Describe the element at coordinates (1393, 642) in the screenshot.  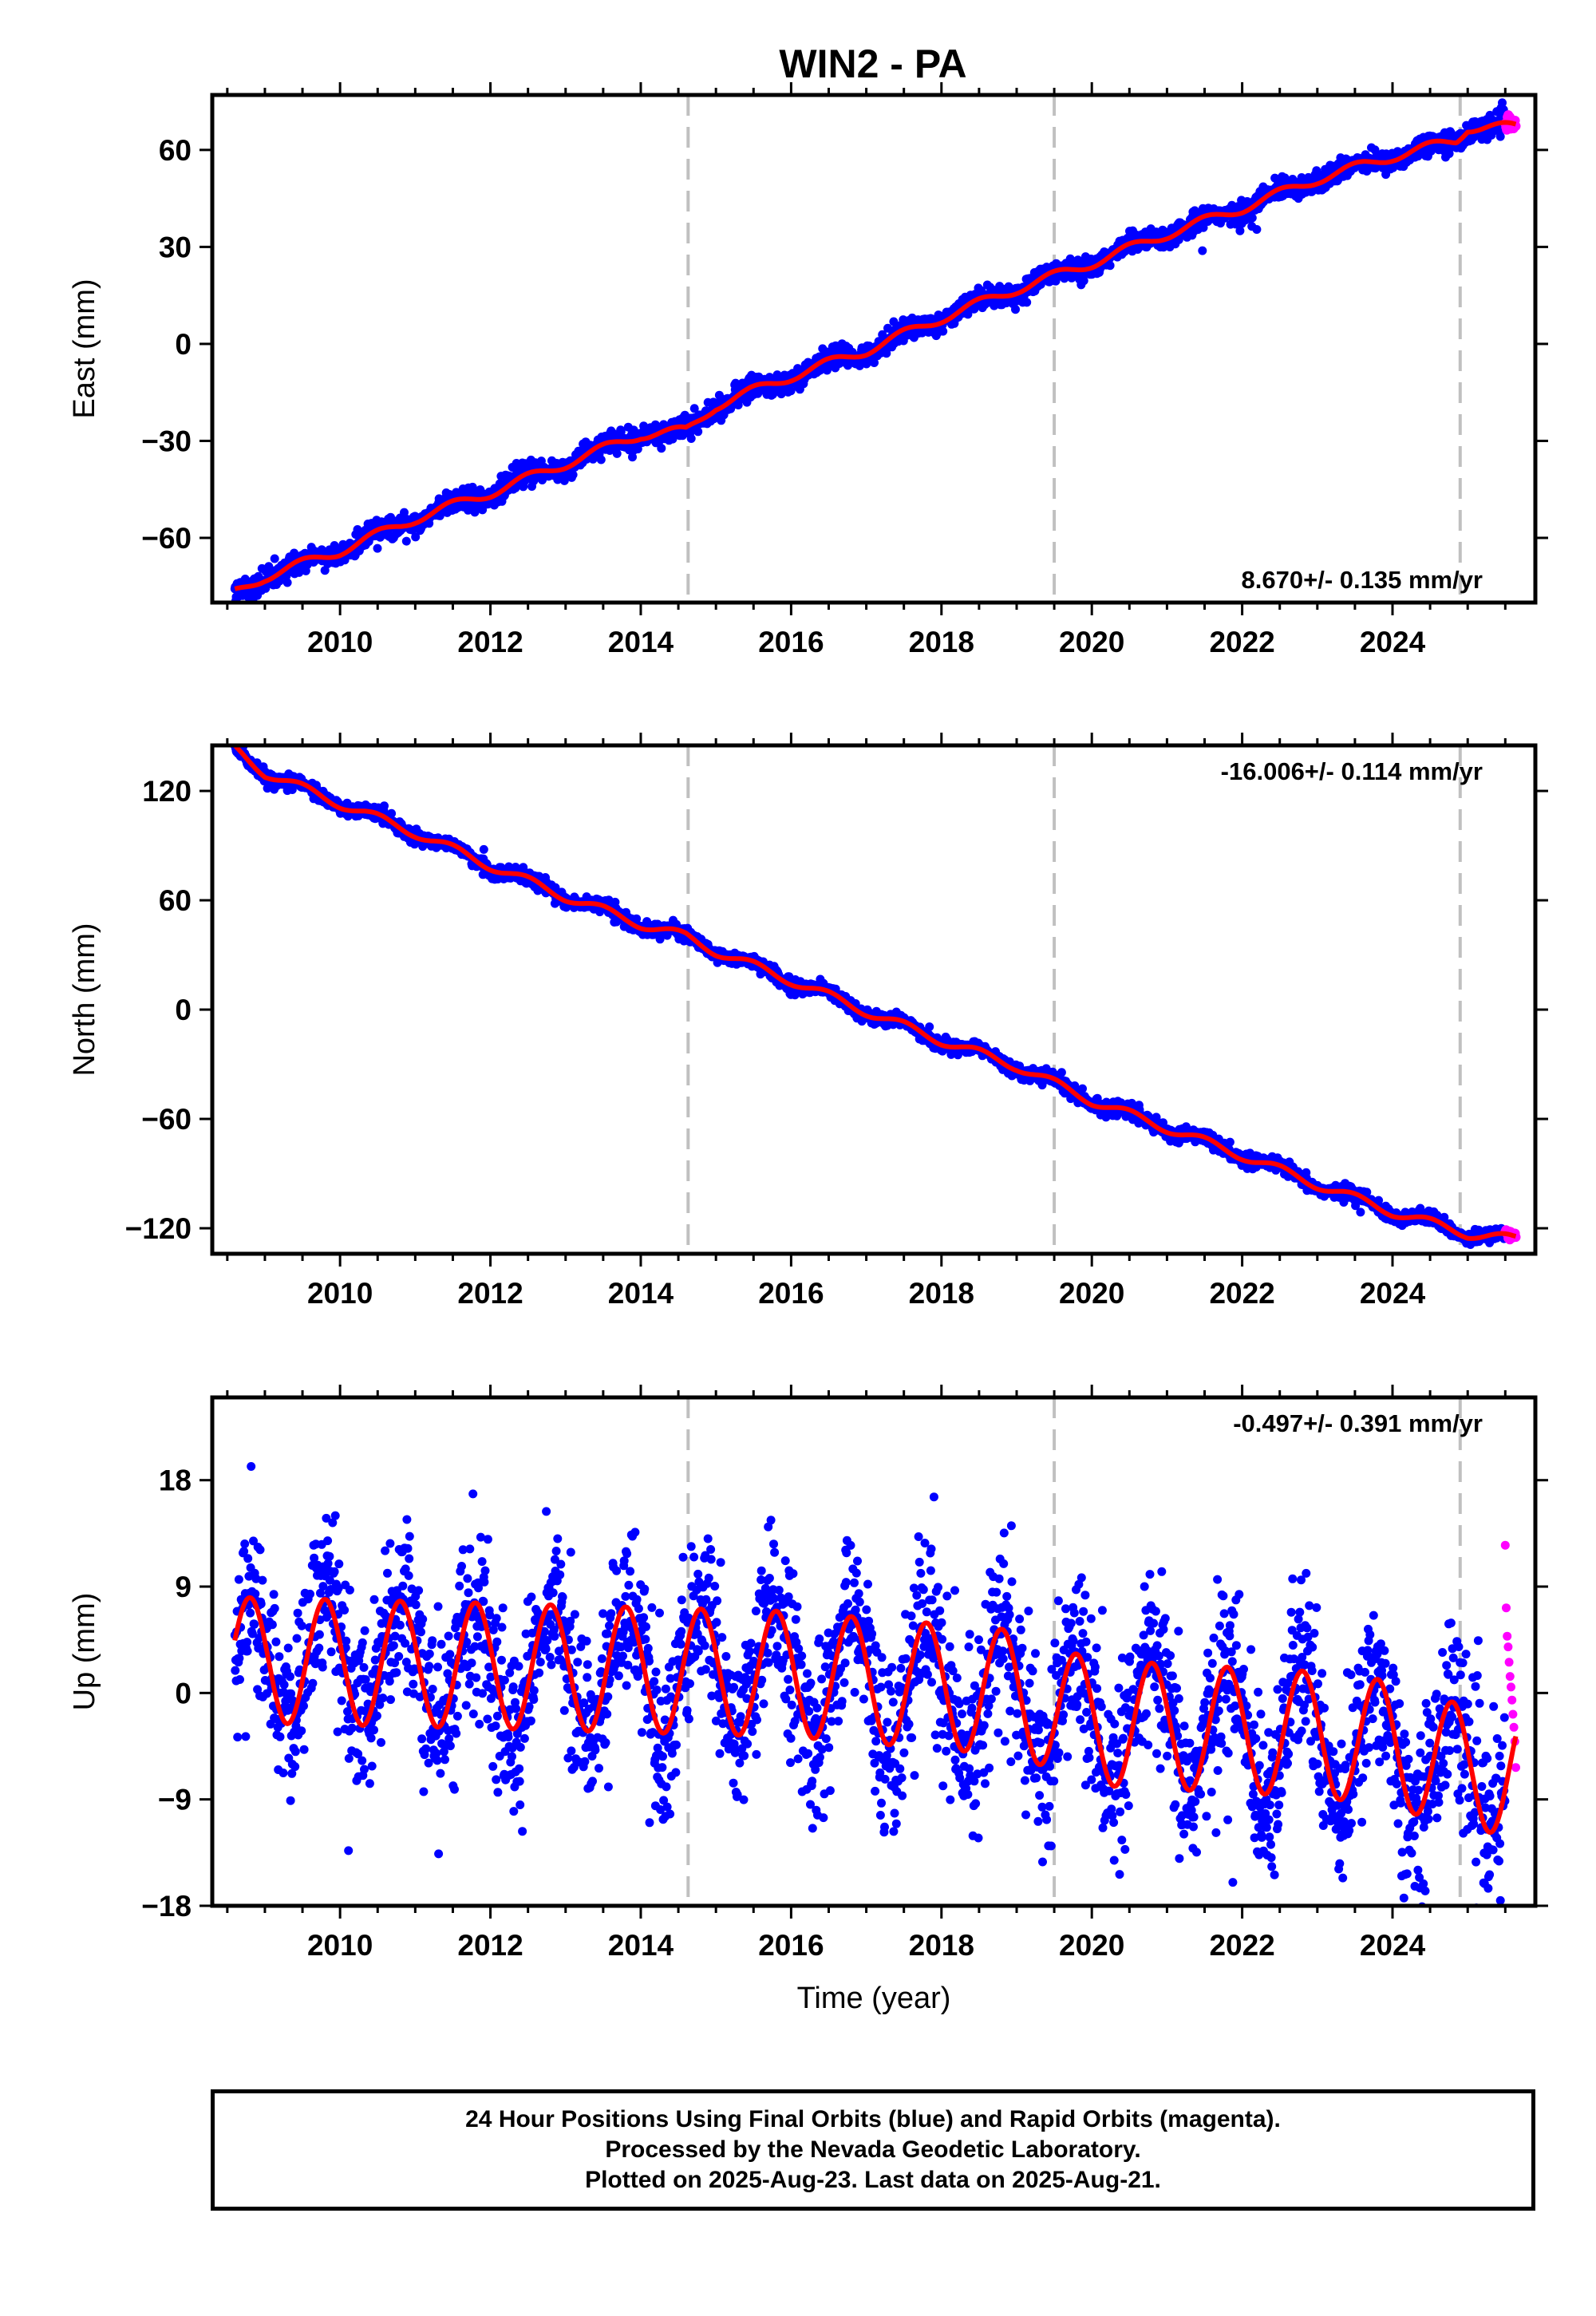
I see `x-tick-label: 2024` at that location.